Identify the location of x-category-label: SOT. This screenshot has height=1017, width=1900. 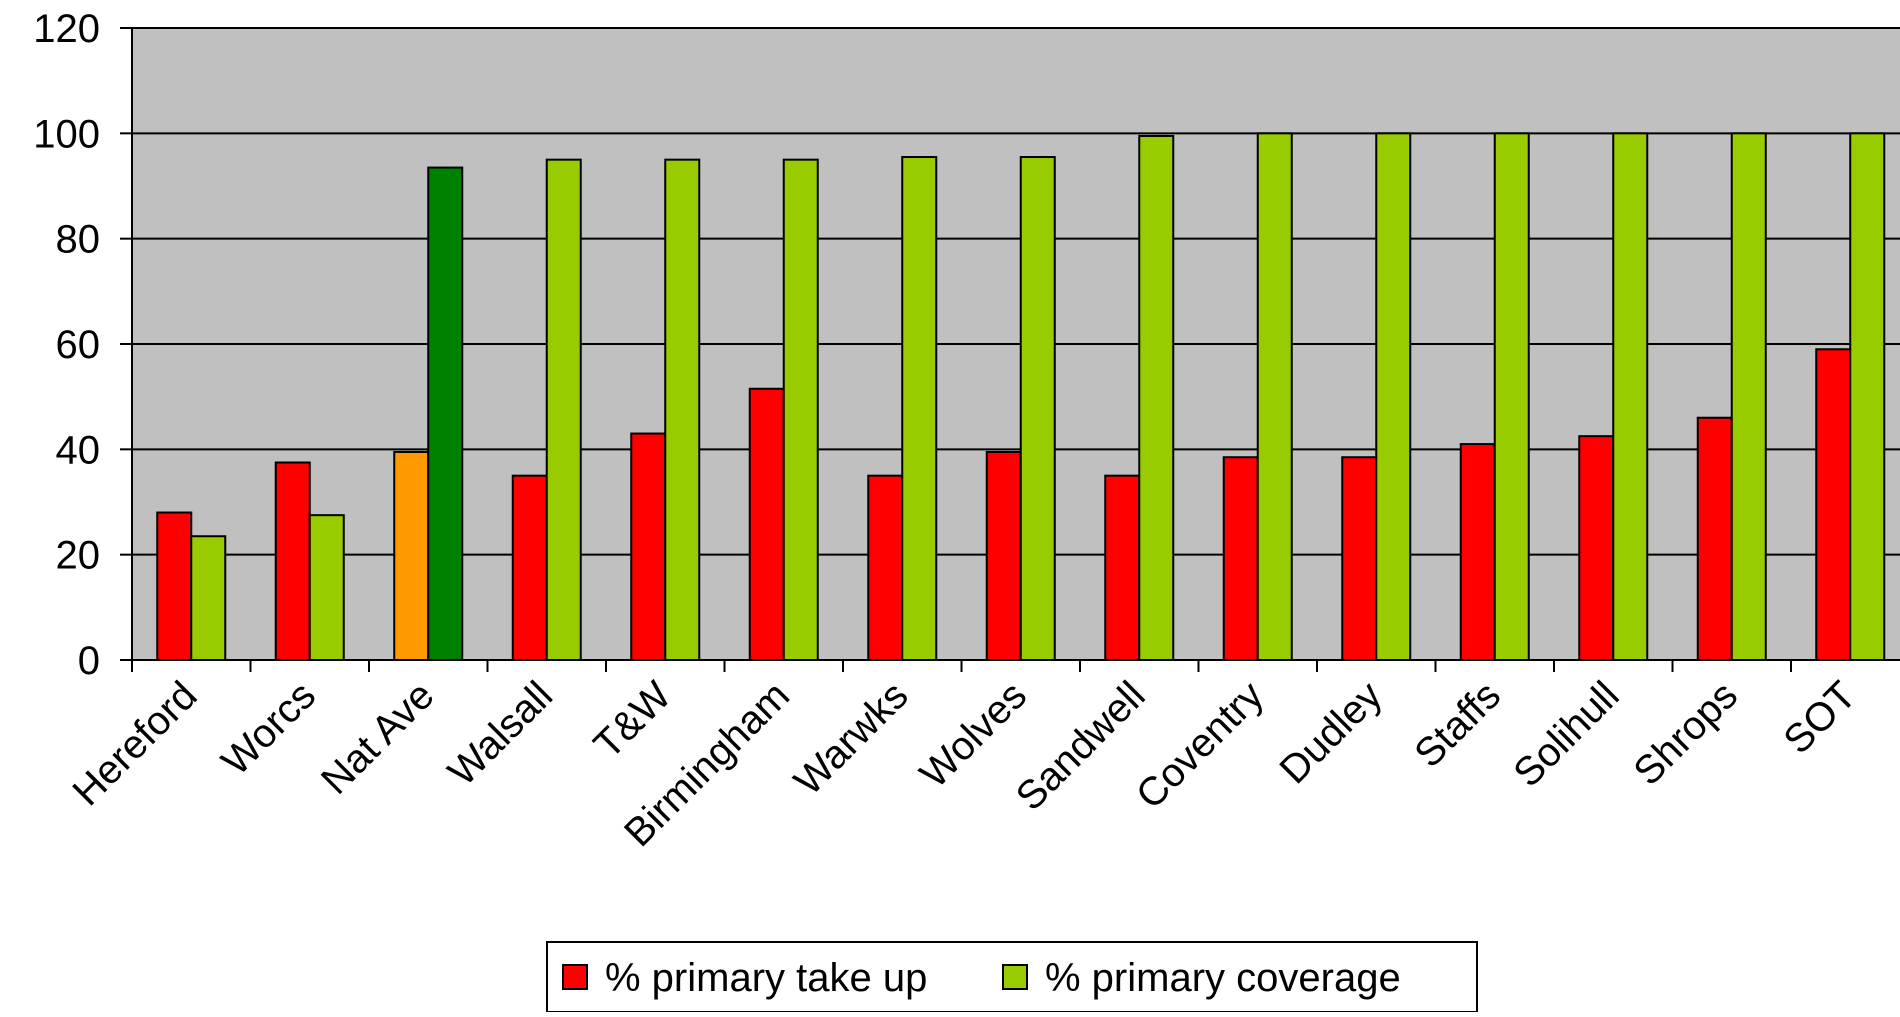
(1819, 717).